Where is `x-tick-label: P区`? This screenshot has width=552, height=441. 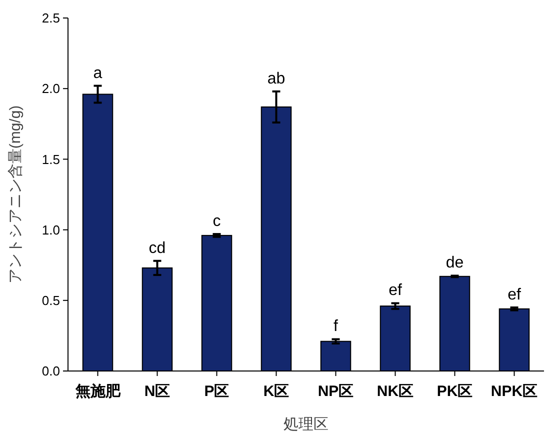 x-tick-label: P区 is located at coordinates (217, 391).